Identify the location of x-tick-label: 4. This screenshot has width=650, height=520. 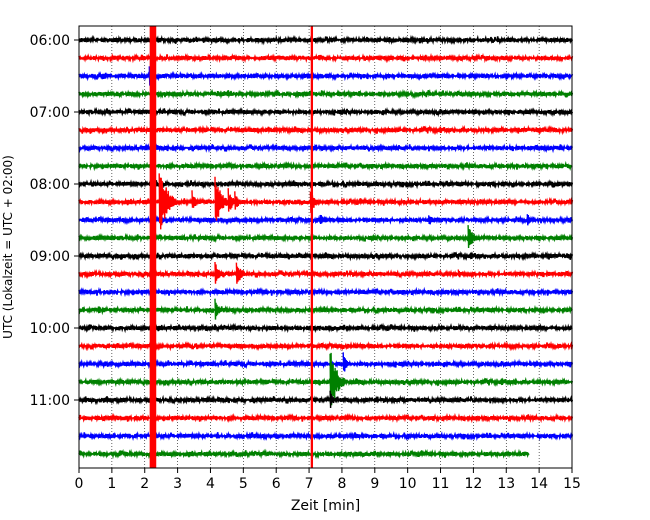
(210, 484).